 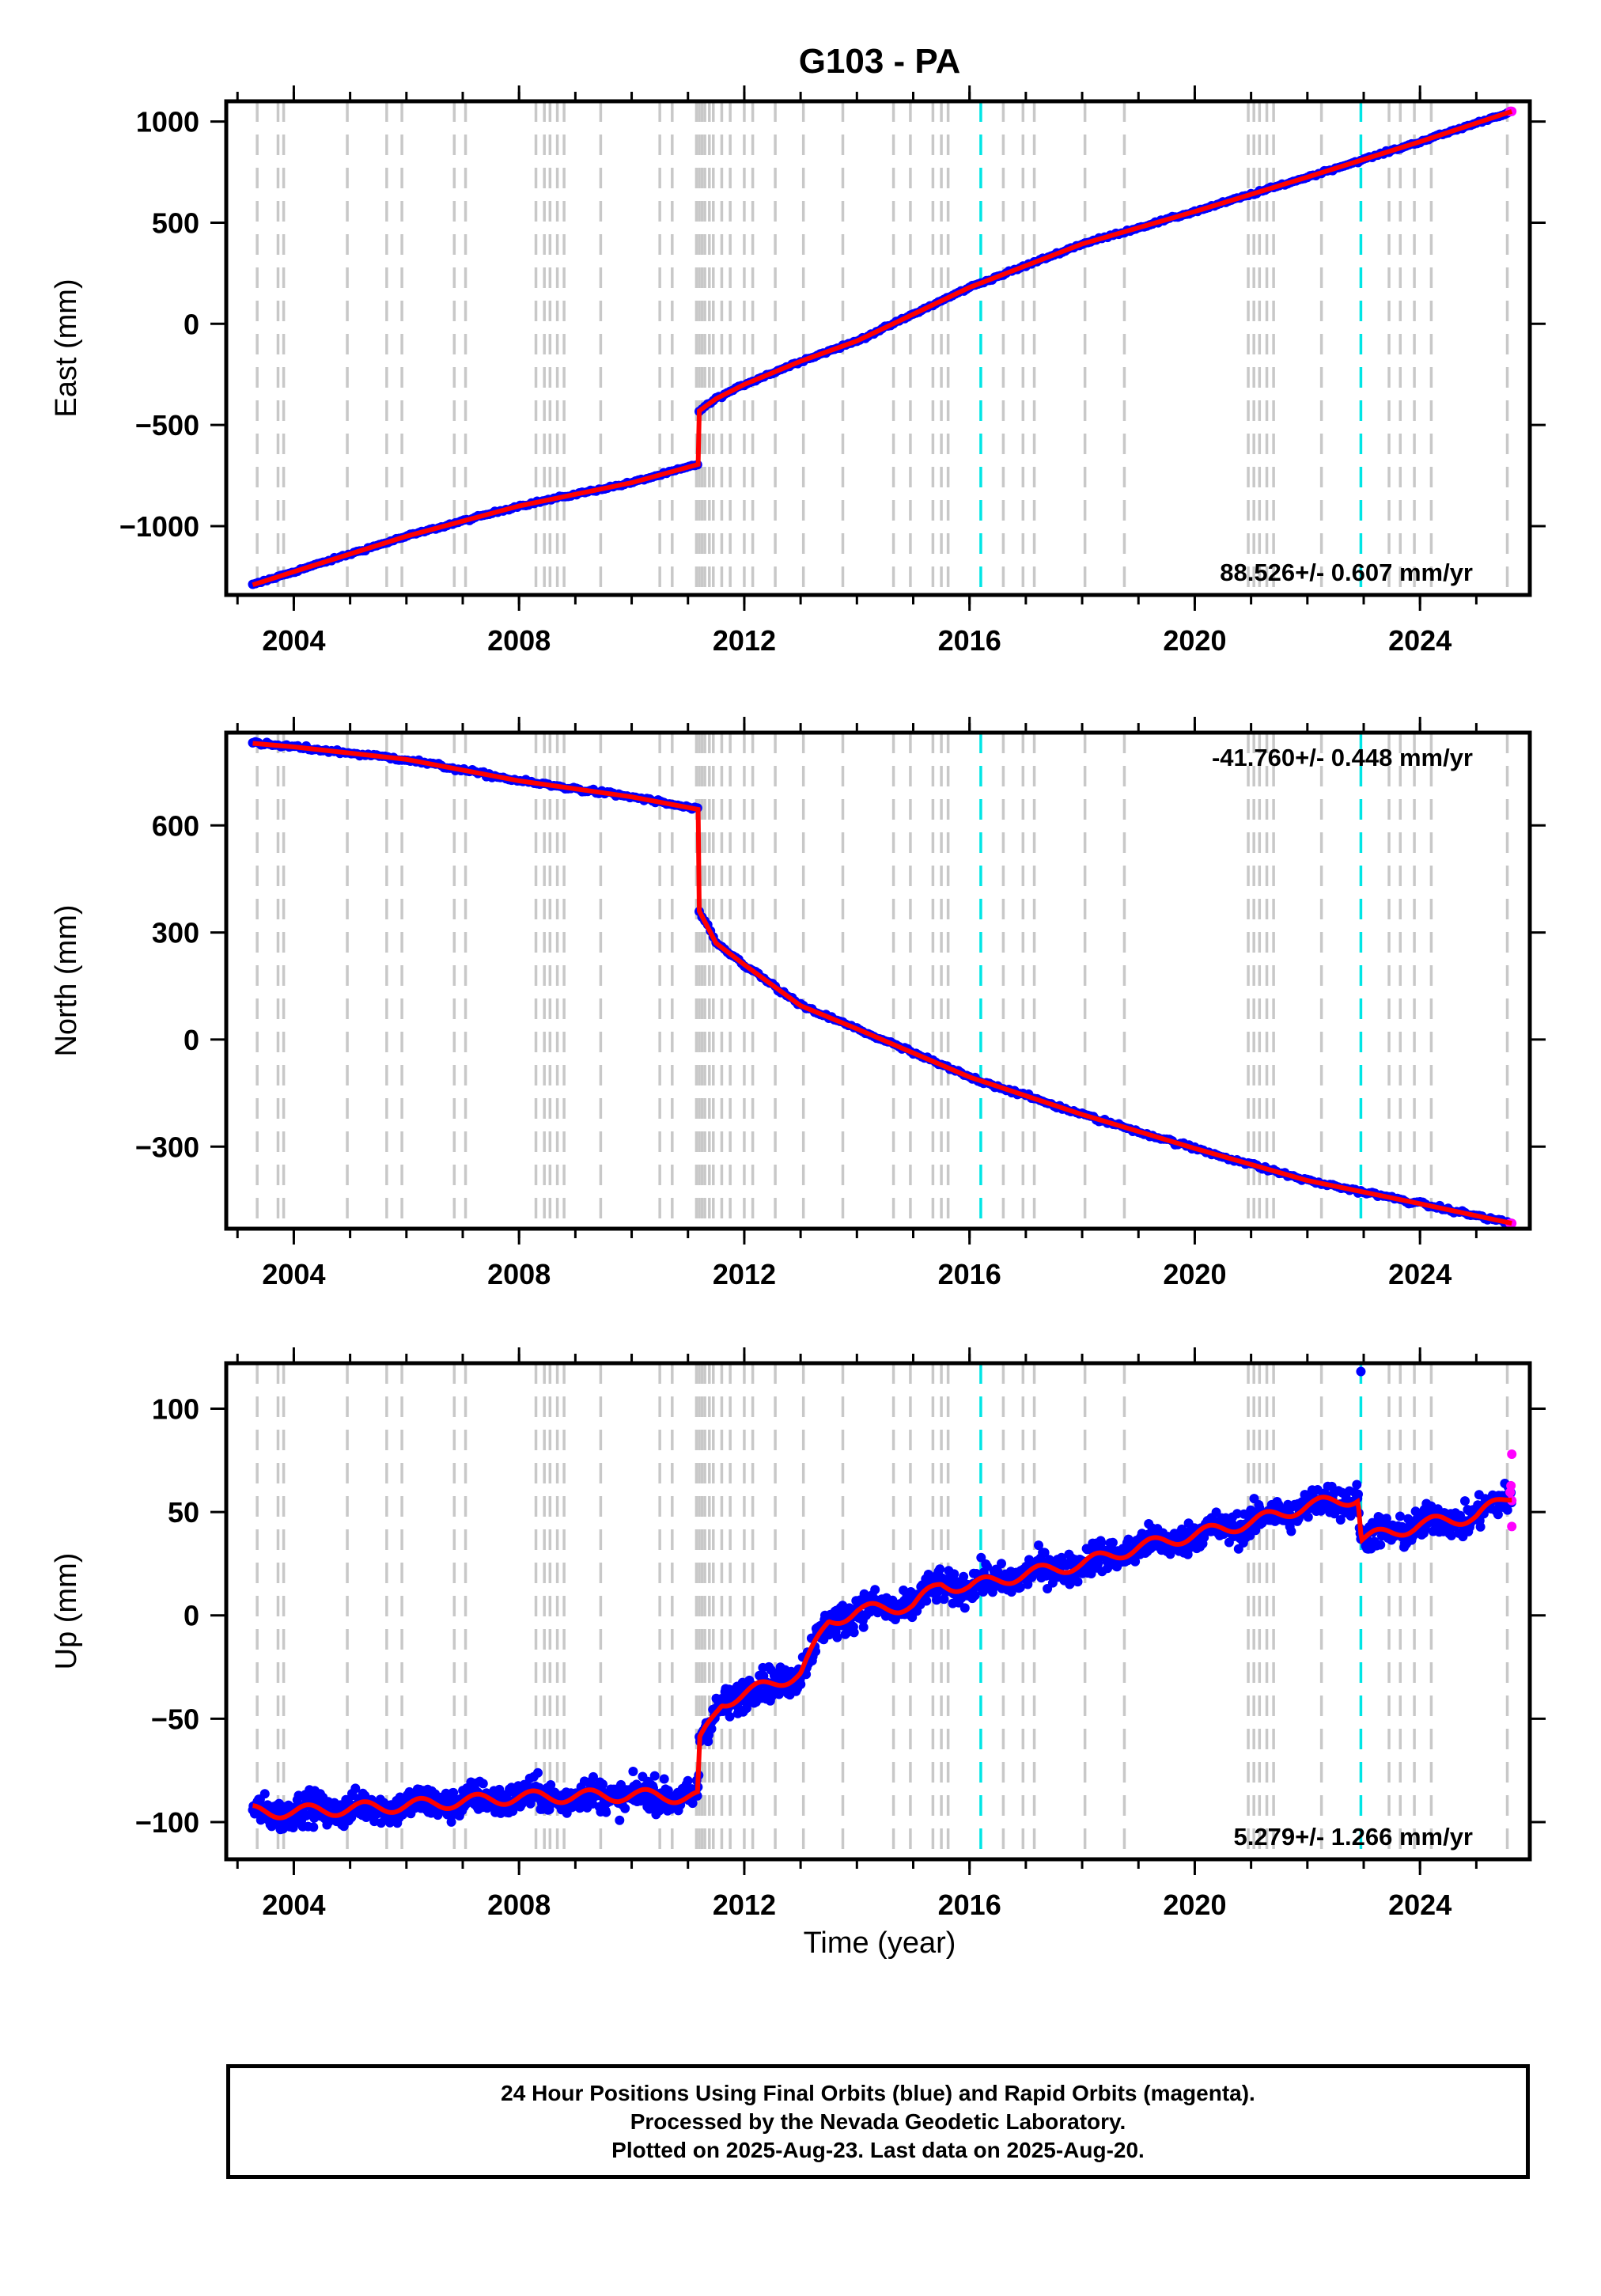 What do you see at coordinates (66, 347) in the screenshot?
I see `y-axis-label: East (mm)` at bounding box center [66, 347].